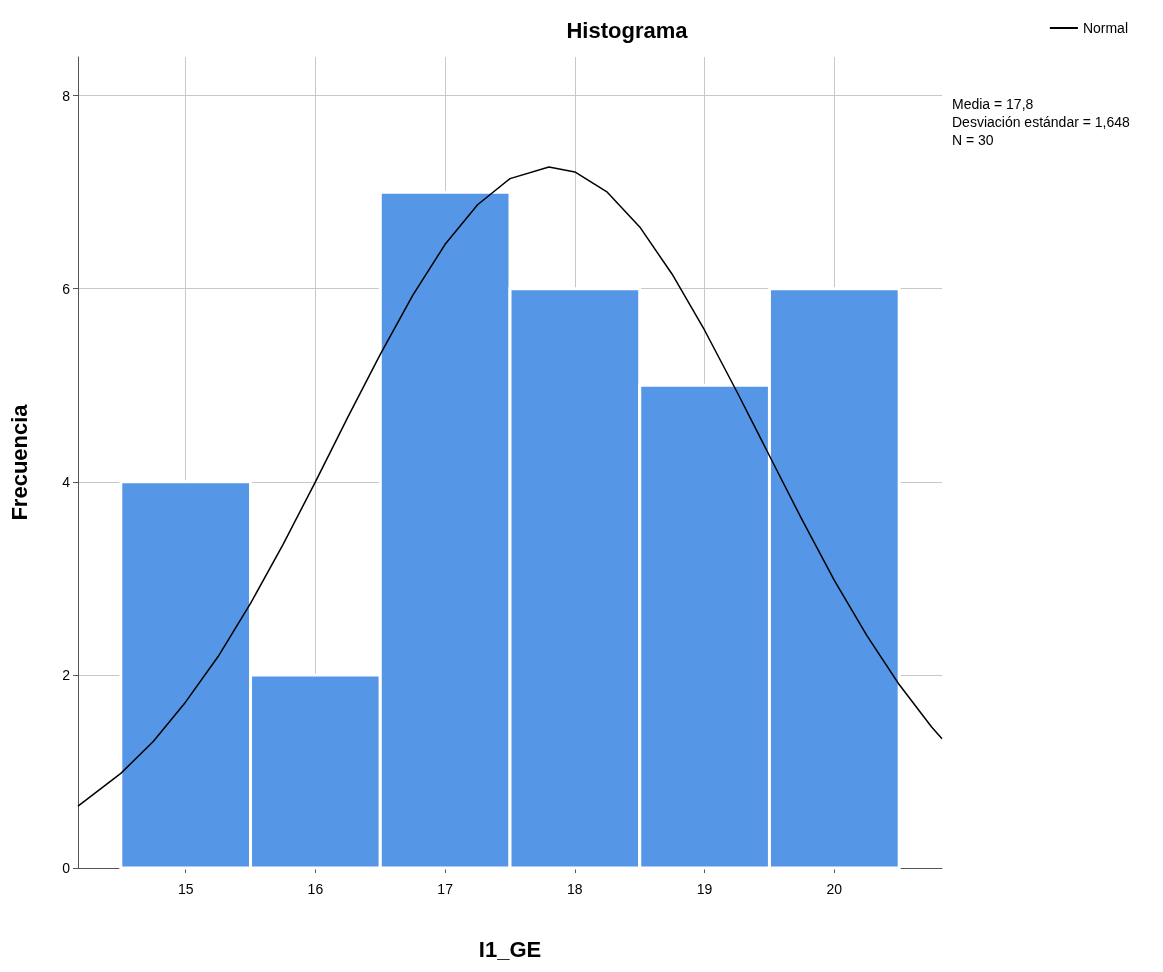  What do you see at coordinates (1105, 28) in the screenshot?
I see `legend-label: Normal` at bounding box center [1105, 28].